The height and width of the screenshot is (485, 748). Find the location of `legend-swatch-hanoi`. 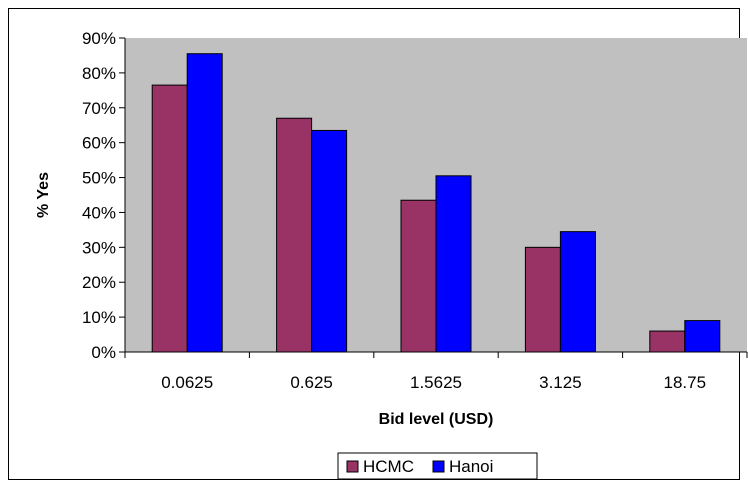

legend-swatch-hanoi is located at coordinates (438, 466).